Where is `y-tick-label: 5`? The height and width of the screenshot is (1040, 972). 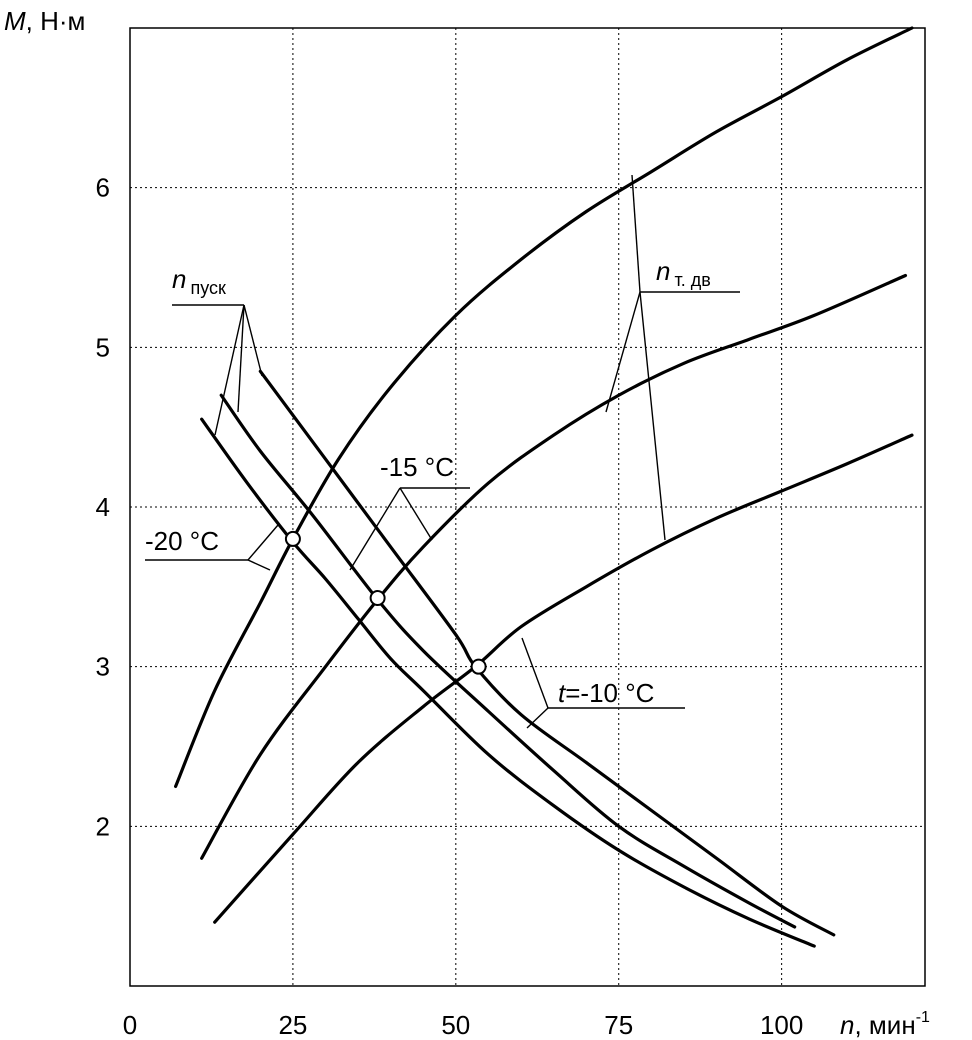 y-tick-label: 5 is located at coordinates (103, 347).